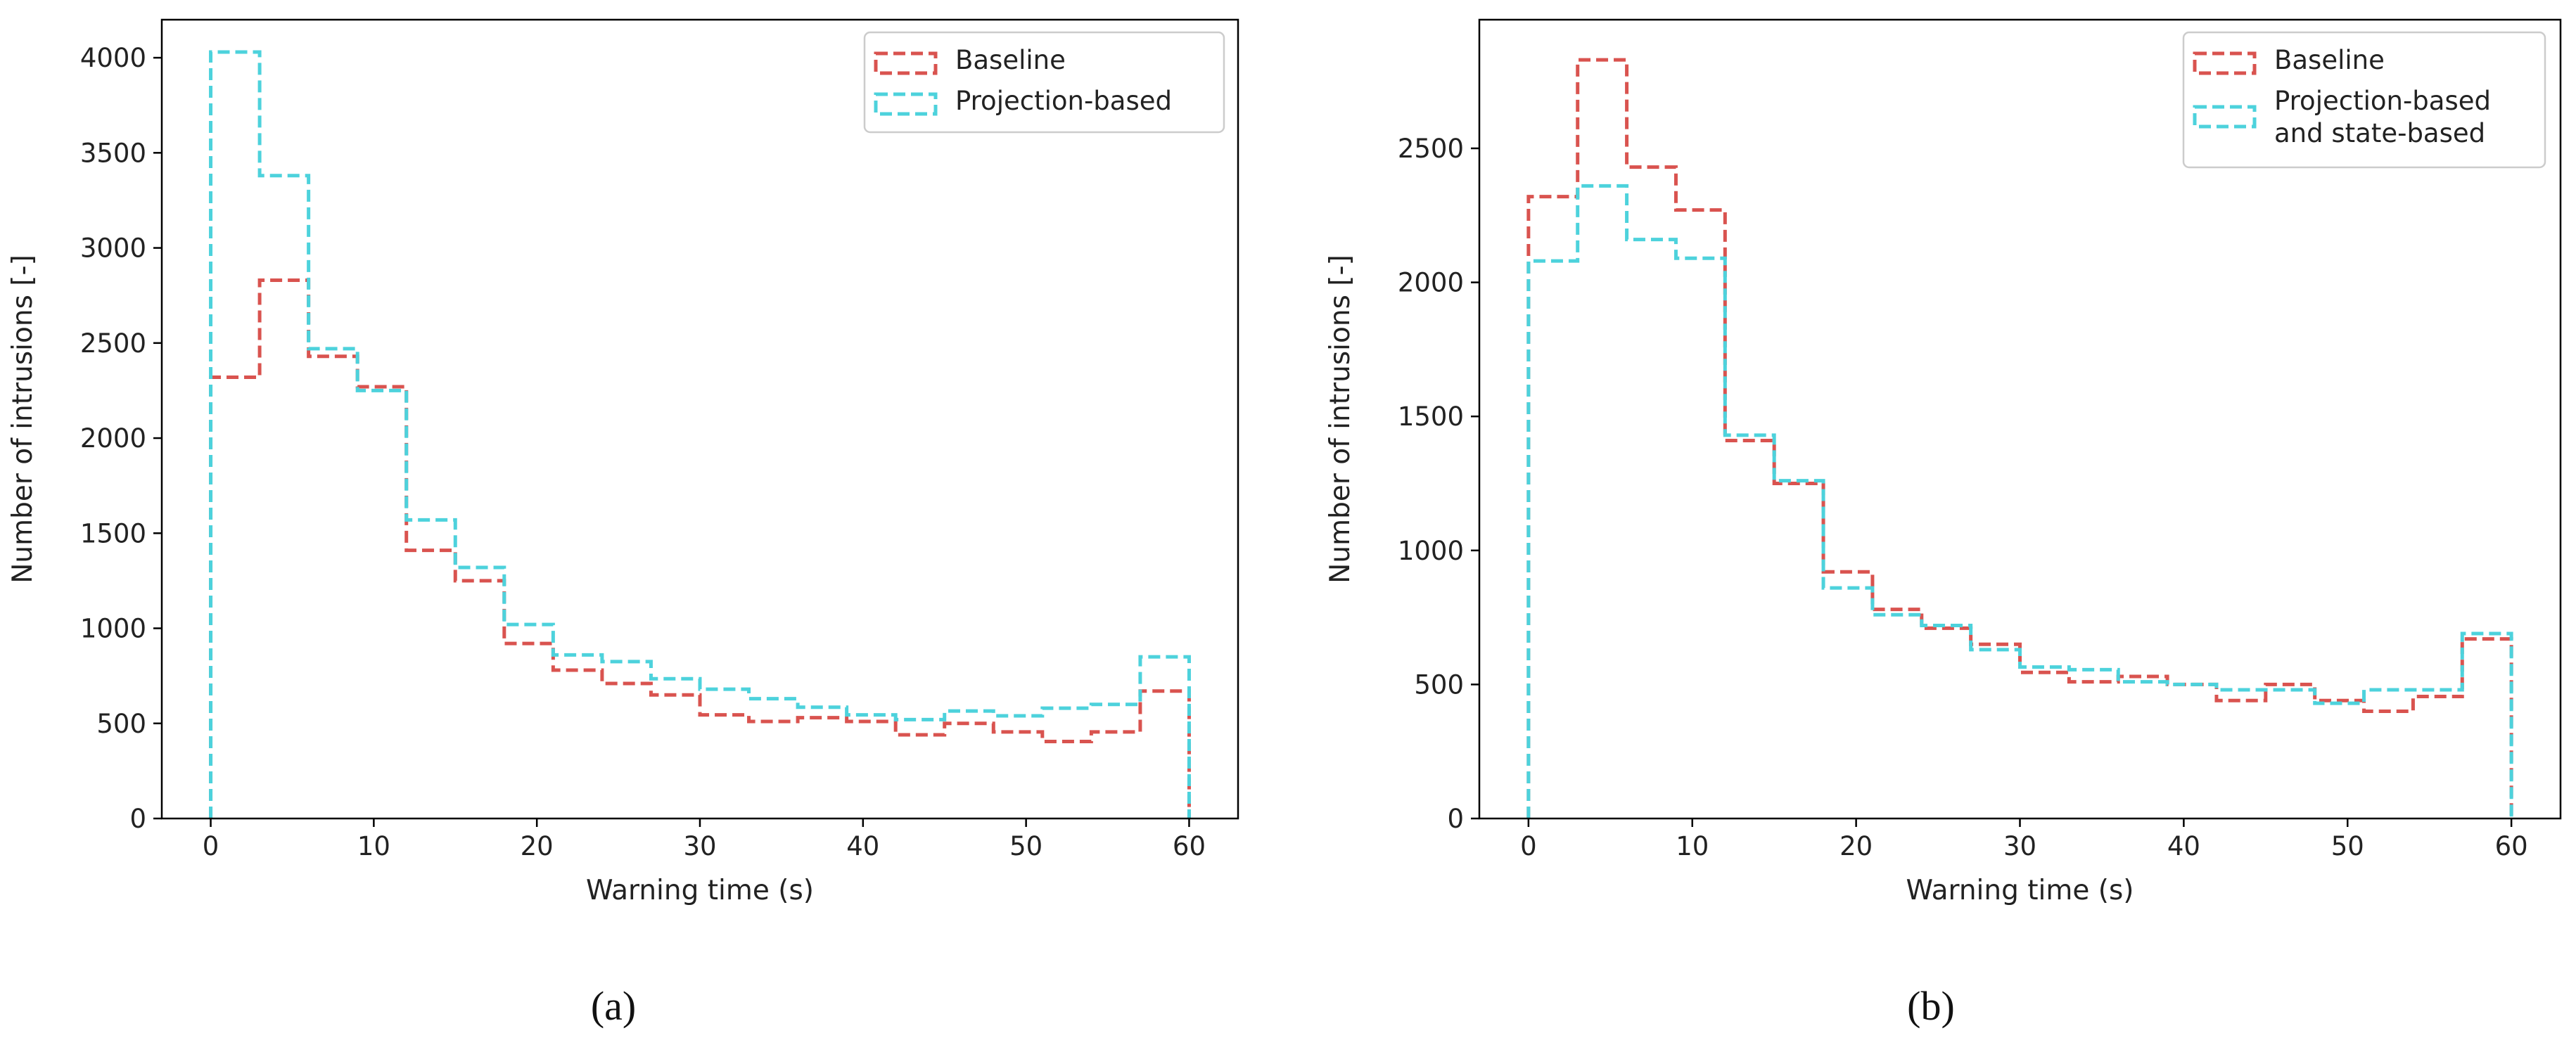 The width and height of the screenshot is (2576, 1040). I want to click on caption-a: (a), so click(613, 1006).